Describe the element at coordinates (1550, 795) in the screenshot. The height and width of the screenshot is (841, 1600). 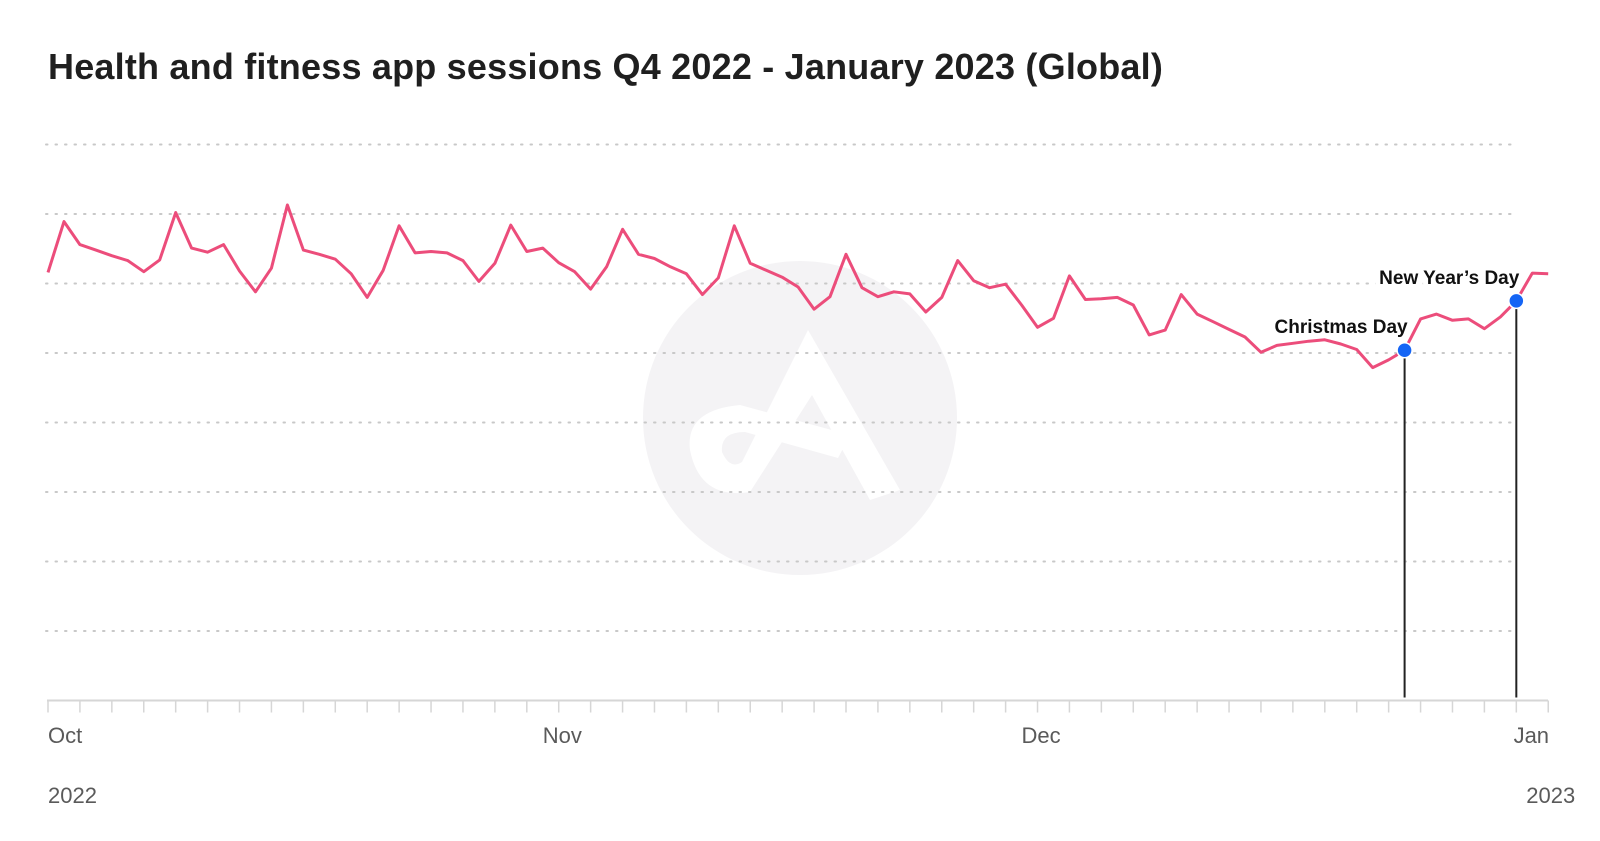
I see `year-label: 2023` at that location.